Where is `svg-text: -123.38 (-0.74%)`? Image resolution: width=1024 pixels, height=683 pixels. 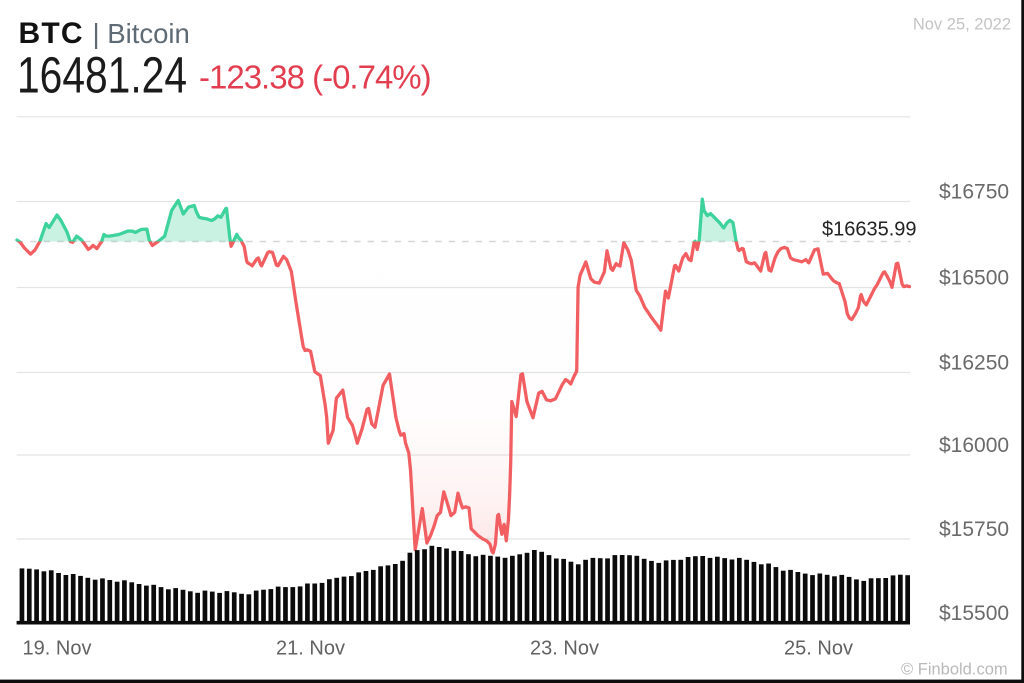 svg-text: -123.38 (-0.74%) is located at coordinates (315, 77).